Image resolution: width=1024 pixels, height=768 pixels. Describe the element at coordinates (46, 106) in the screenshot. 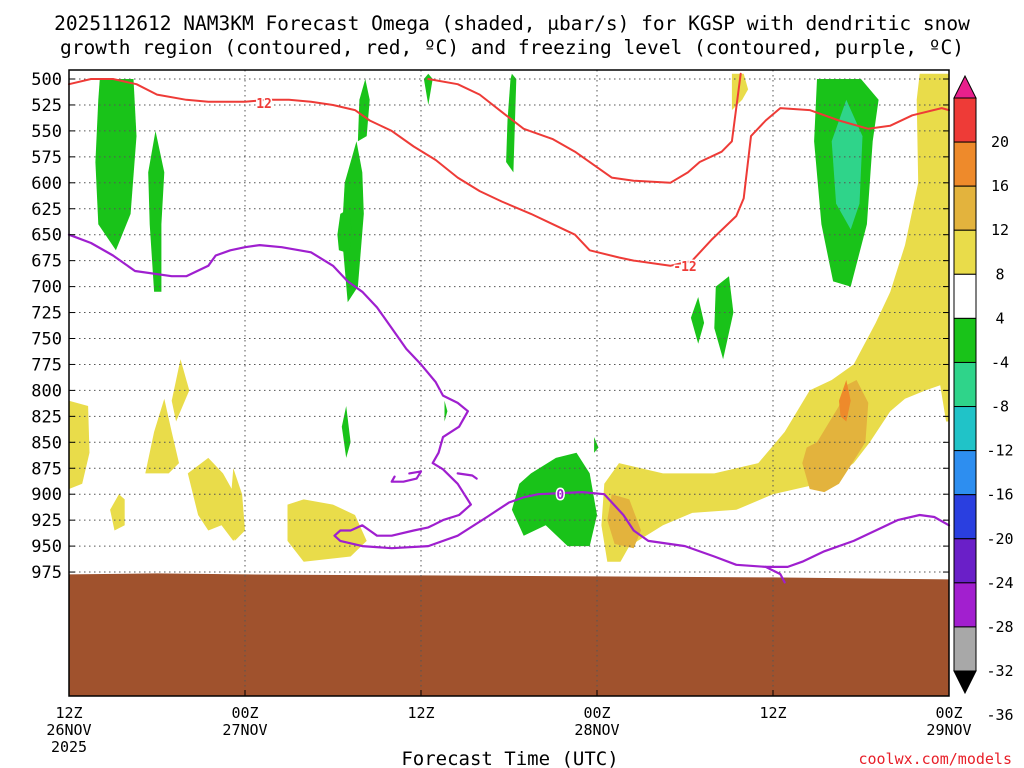

I see `y-tick-label-525: 525` at that location.